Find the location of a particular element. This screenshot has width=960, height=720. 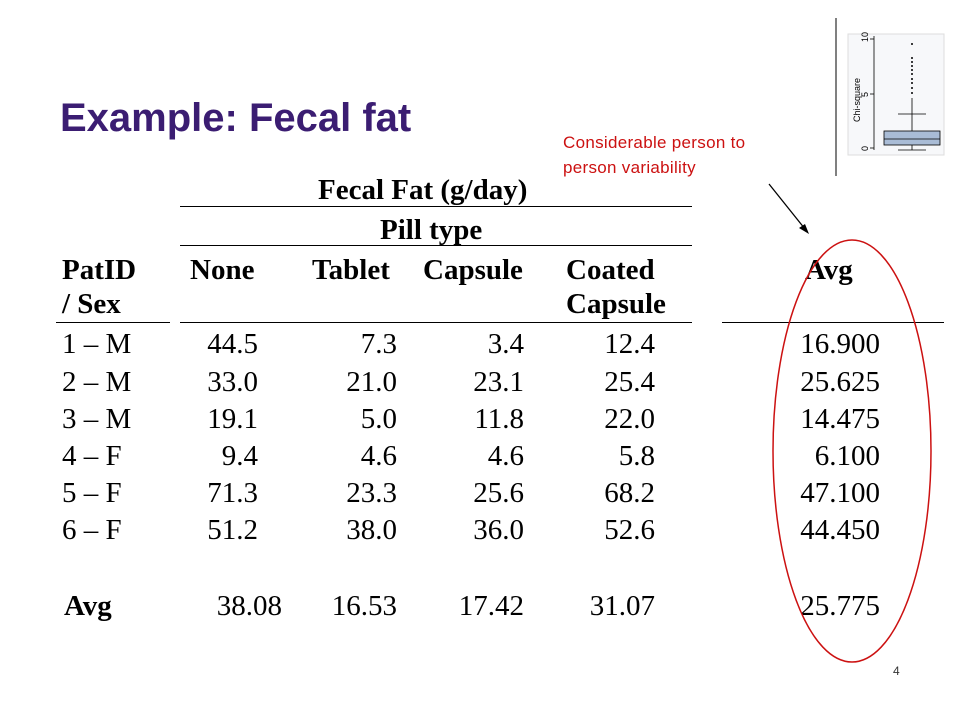

inset-tick-label-5: 5 is located at coordinates (865, 94).